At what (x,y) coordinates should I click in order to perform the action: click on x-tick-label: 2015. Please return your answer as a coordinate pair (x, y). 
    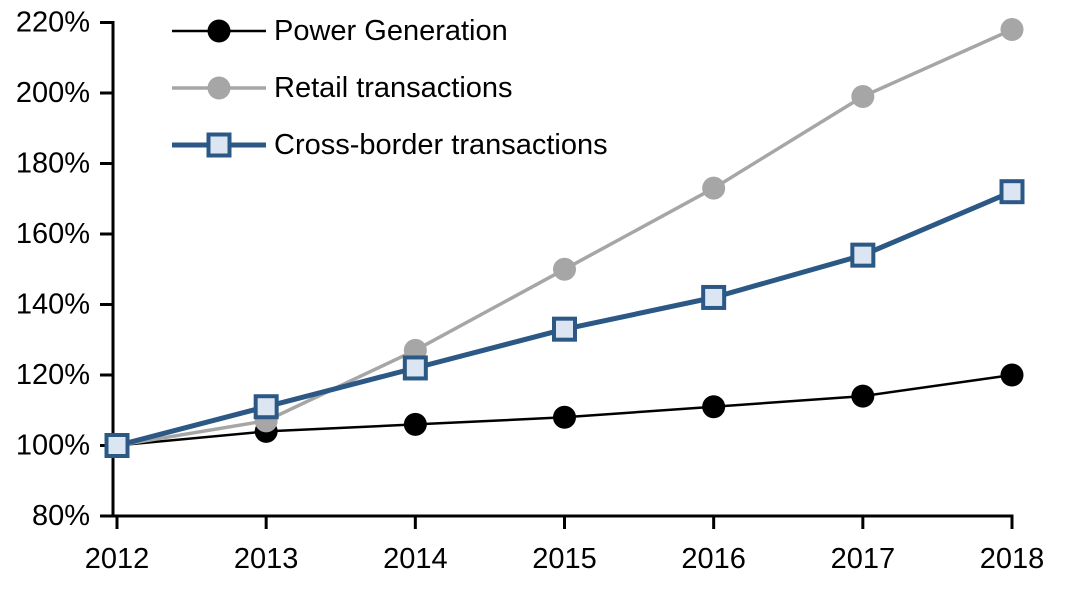
    Looking at the image, I should click on (564, 559).